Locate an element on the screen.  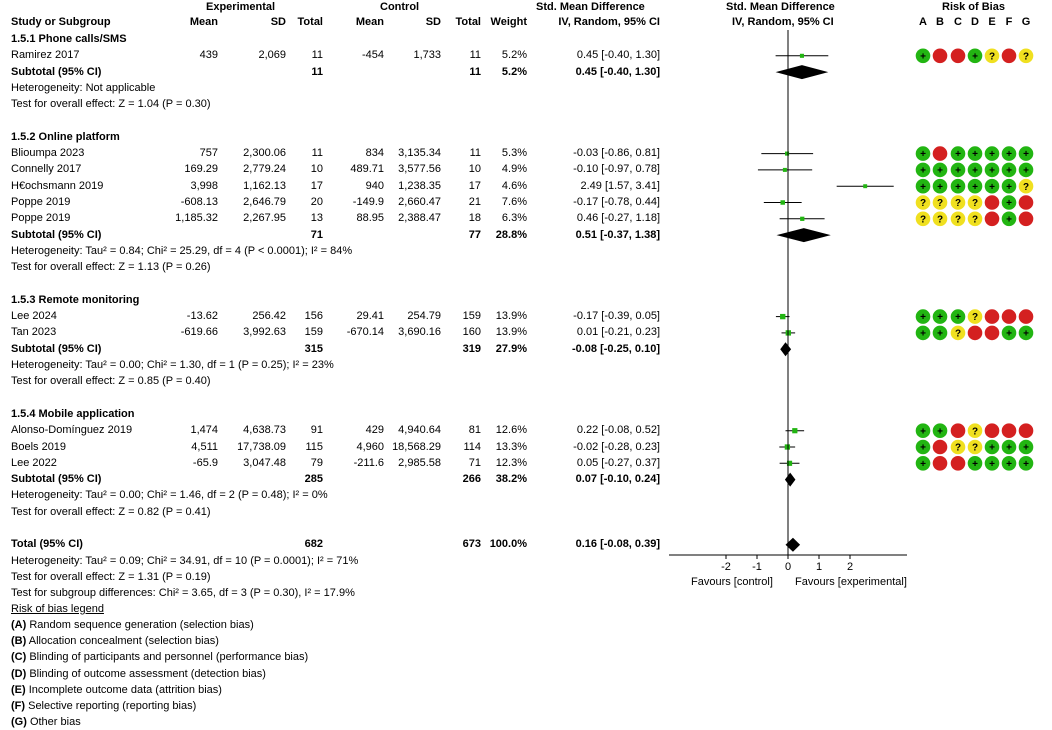
ctl-total: 159 is located at coordinates (471, 316).